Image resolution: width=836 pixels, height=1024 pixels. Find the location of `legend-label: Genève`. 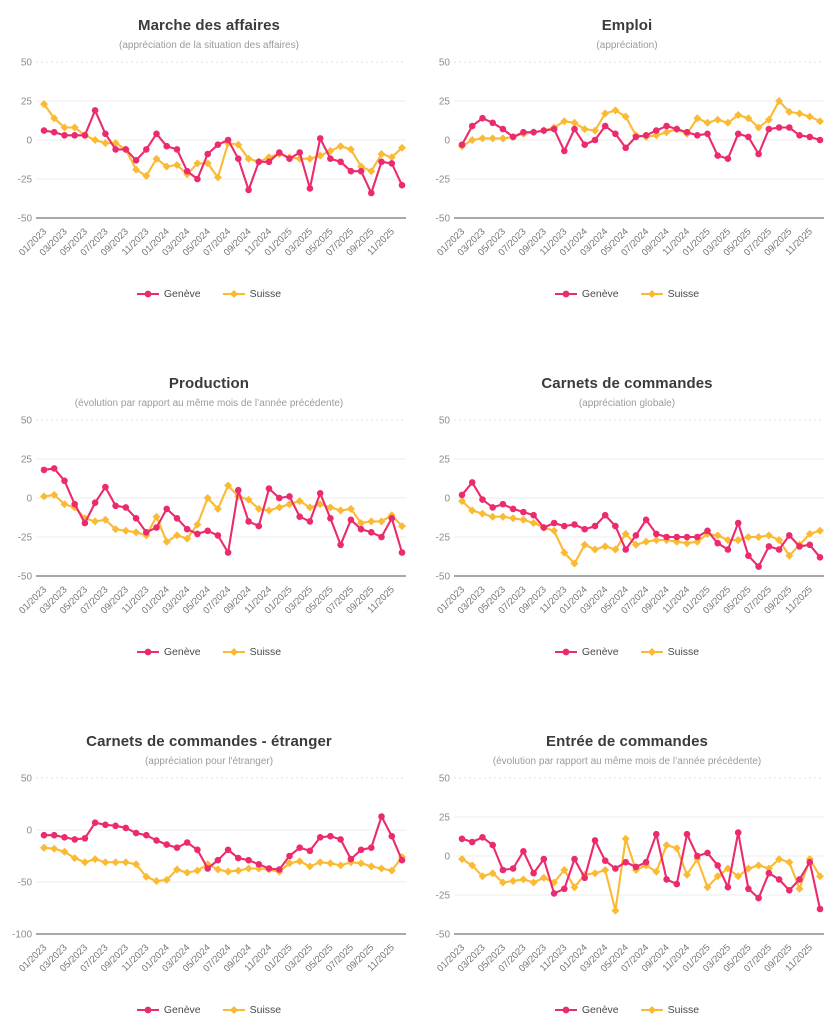

legend-label: Genève is located at coordinates (600, 652).